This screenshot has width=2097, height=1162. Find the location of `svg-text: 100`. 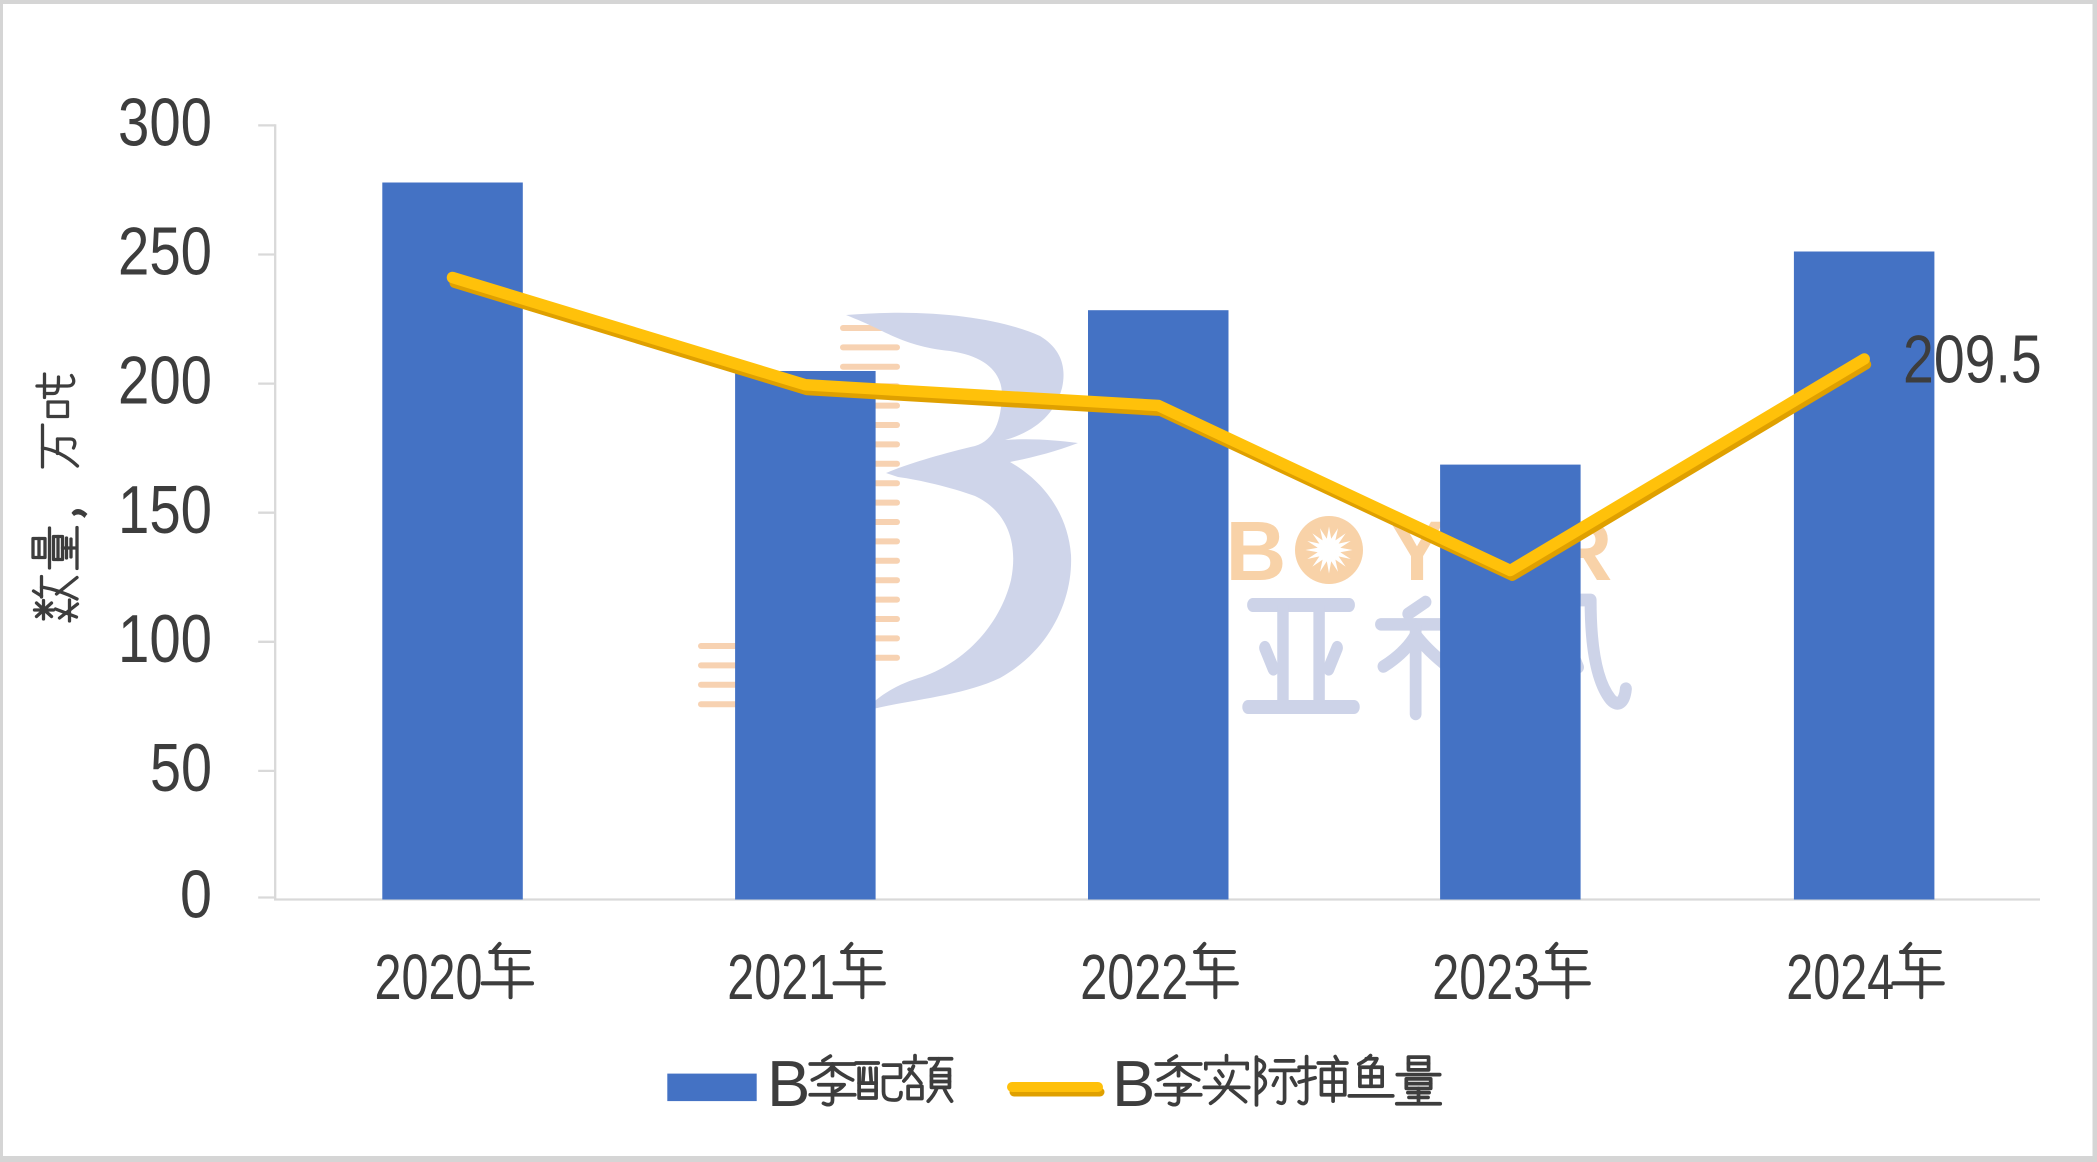

svg-text: 100 is located at coordinates (165, 639).